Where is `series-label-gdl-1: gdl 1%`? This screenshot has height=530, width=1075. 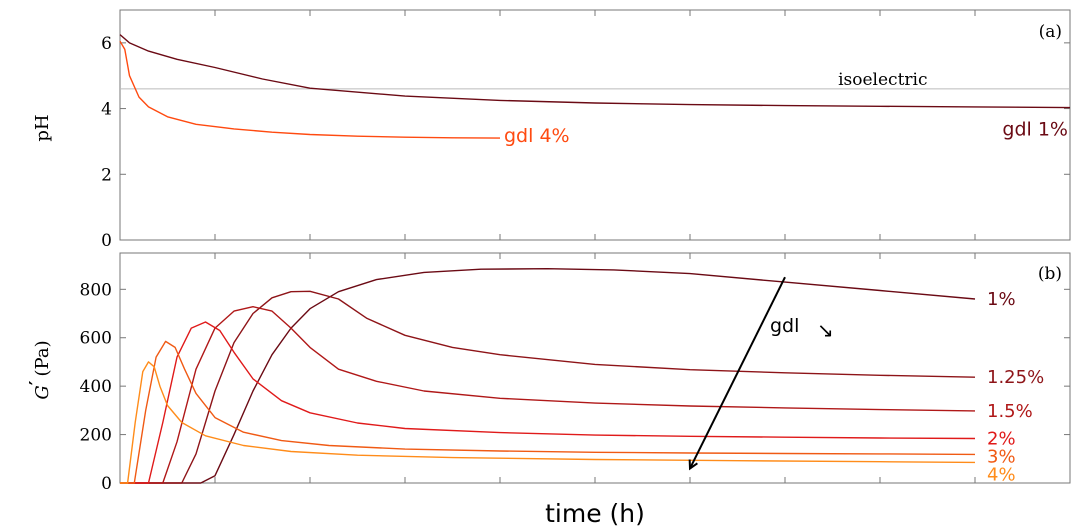 series-label-gdl-1: gdl 1% is located at coordinates (1035, 130).